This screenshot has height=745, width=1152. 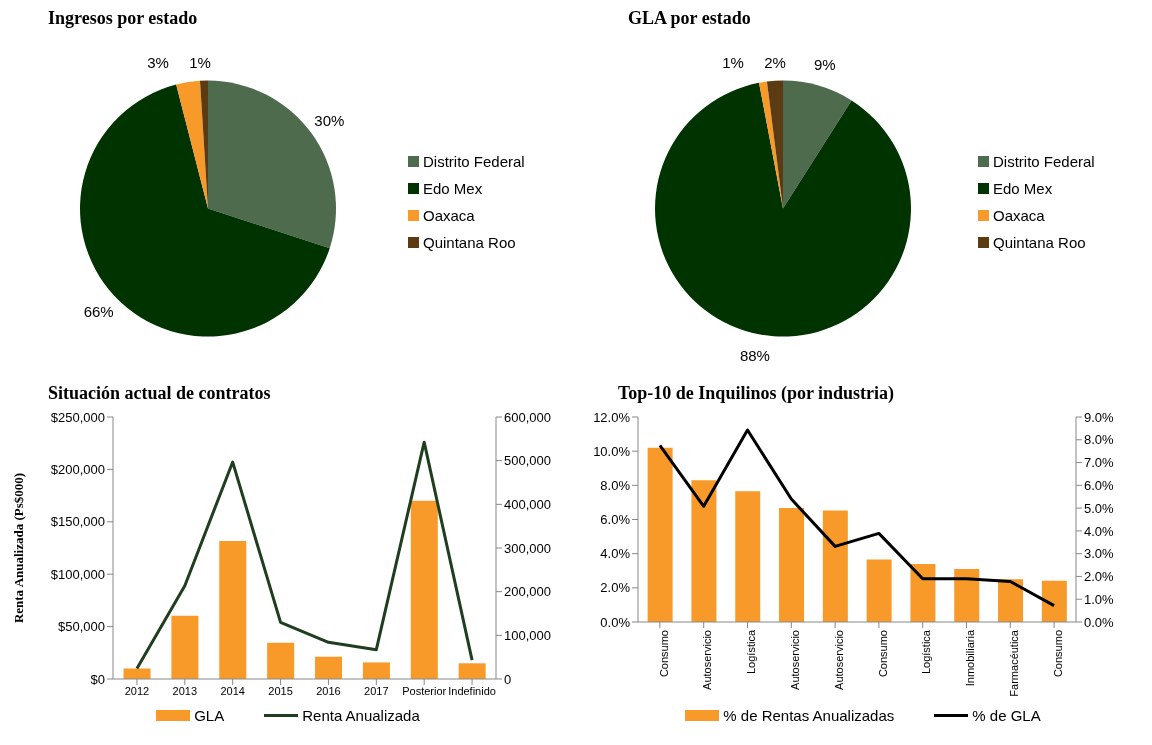 I want to click on y2-tick-label: 4.0%, so click(x=1099, y=531).